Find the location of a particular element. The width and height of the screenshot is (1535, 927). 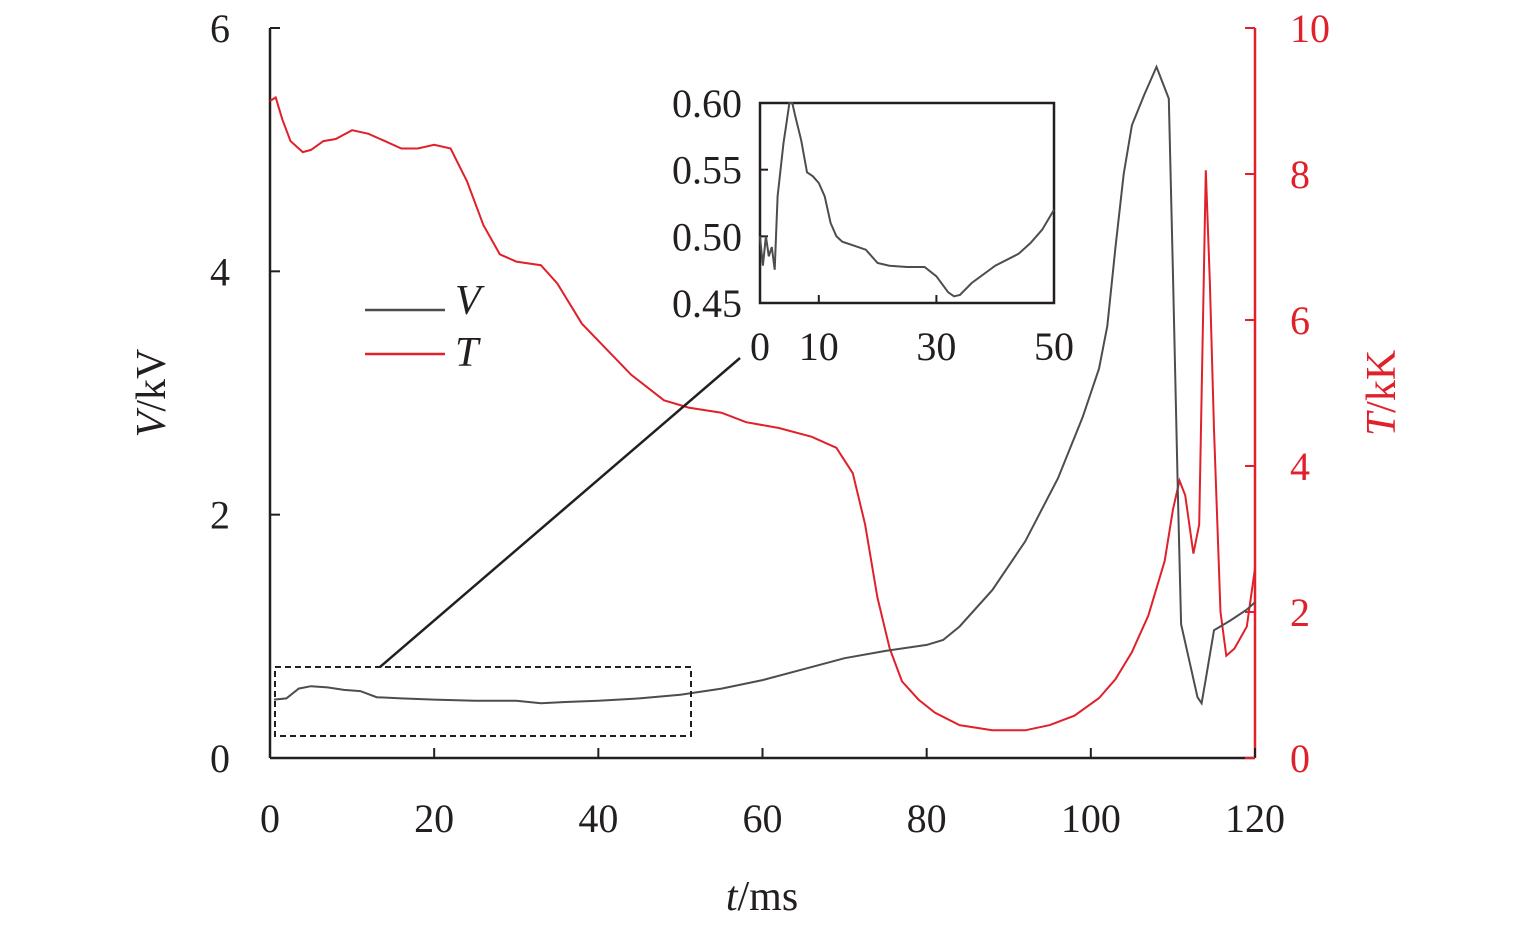

right-y-axis-title: T/kK is located at coordinates (1382, 393).